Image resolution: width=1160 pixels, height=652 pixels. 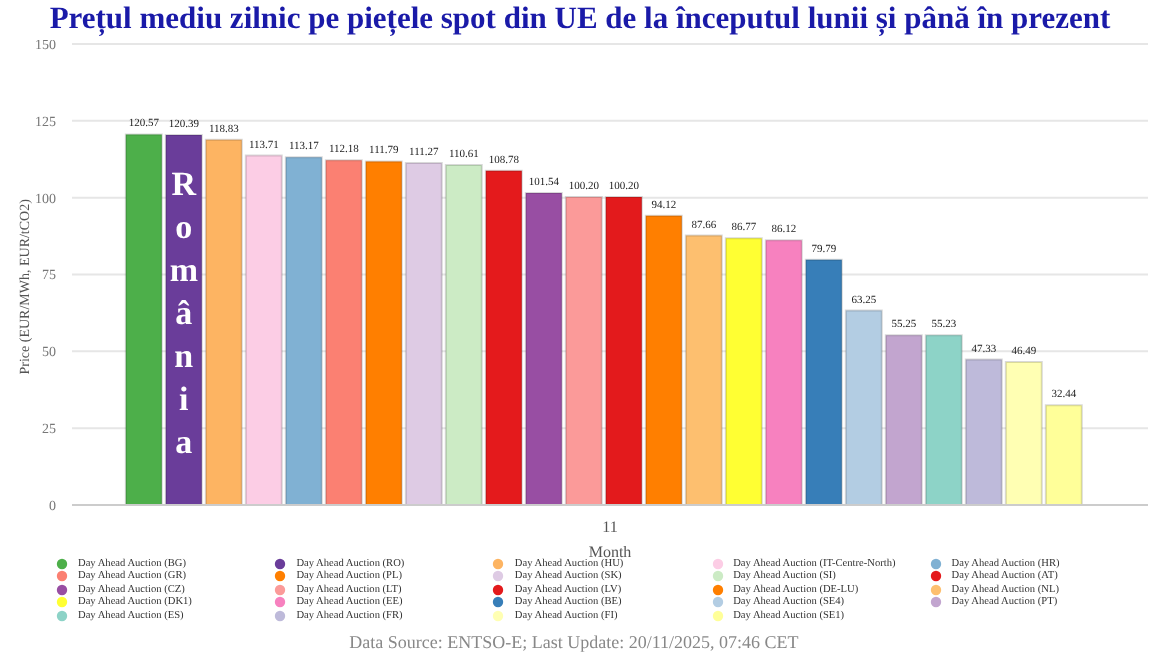 What do you see at coordinates (610, 527) in the screenshot?
I see `x-tick-label: 11` at bounding box center [610, 527].